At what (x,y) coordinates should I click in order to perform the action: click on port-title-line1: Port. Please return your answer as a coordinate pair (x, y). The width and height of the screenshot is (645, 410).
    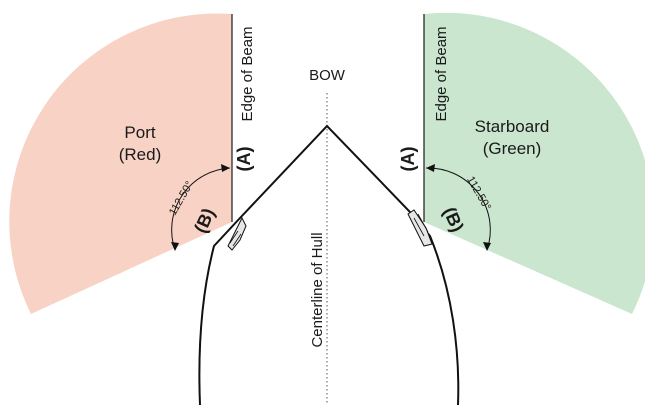
    Looking at the image, I should click on (139, 132).